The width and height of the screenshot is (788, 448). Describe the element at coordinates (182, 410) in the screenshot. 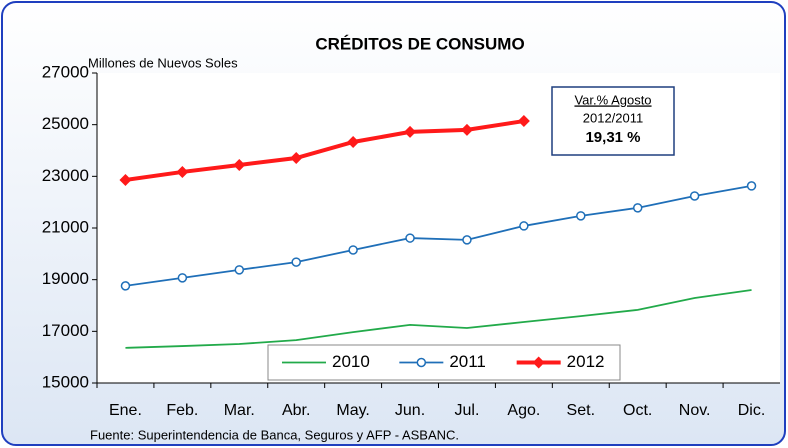

I see `x-tick-label: Feb.` at that location.